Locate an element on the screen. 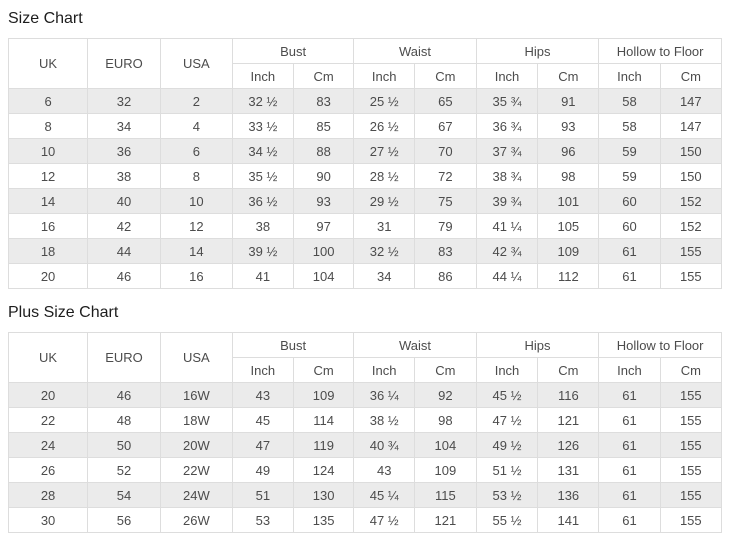 Image resolution: width=730 pixels, height=541 pixels. table-cell: 92 is located at coordinates (445, 395).